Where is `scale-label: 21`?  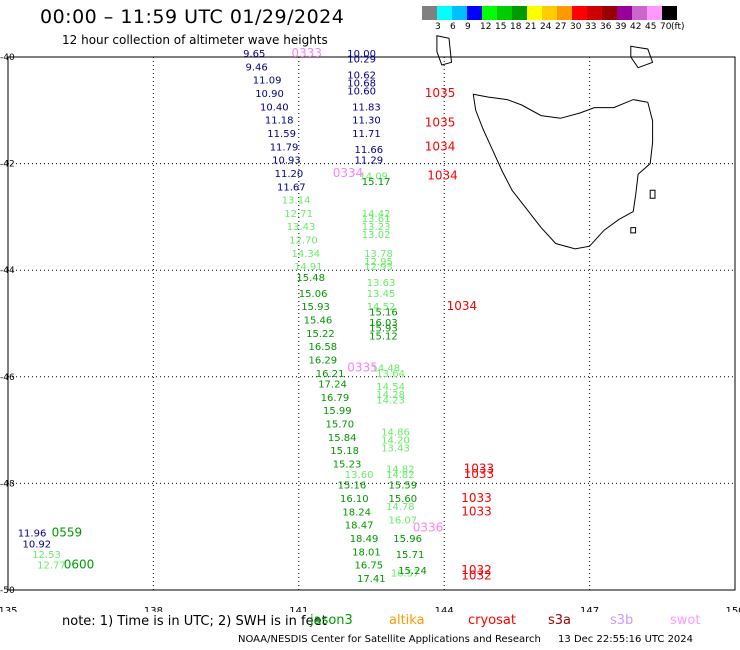 scale-label: 21 is located at coordinates (531, 27).